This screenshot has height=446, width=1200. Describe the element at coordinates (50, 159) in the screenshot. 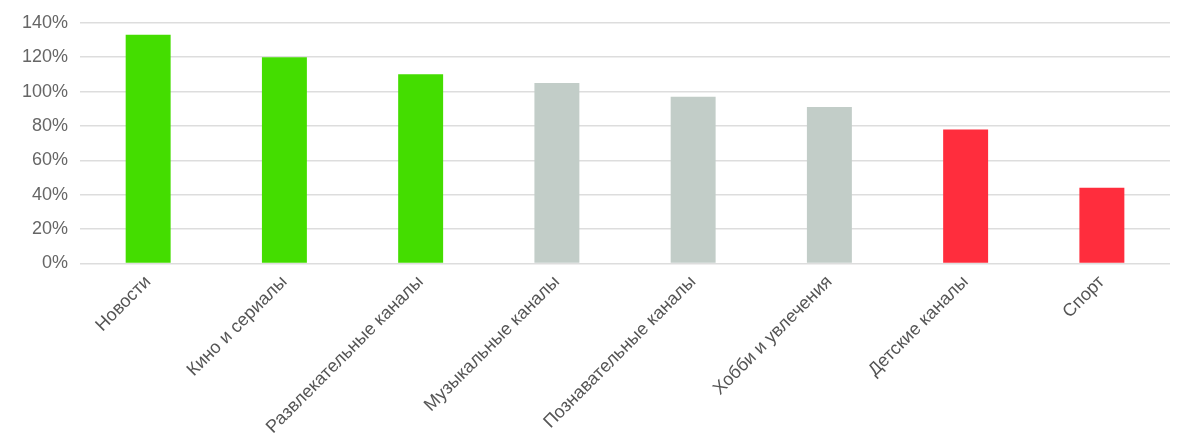

I see `y-tick-label: 60%` at that location.